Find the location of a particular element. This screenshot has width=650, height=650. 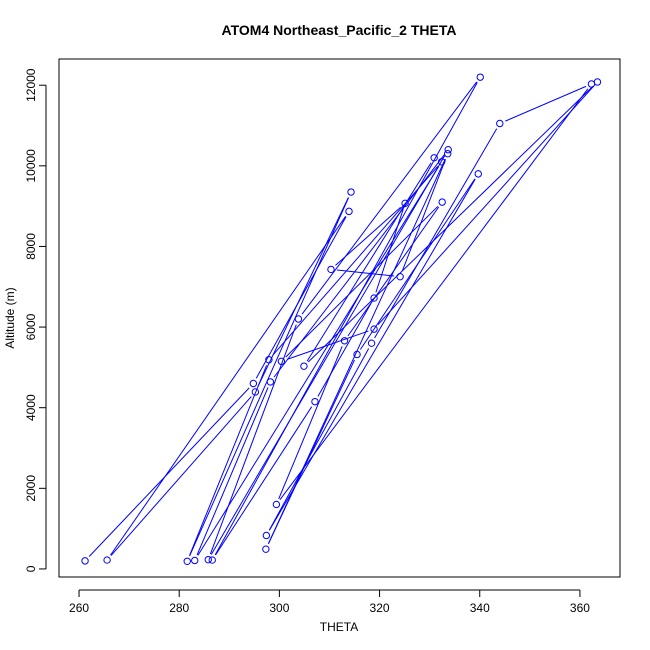

x-tick-label: 260 is located at coordinates (79, 608).